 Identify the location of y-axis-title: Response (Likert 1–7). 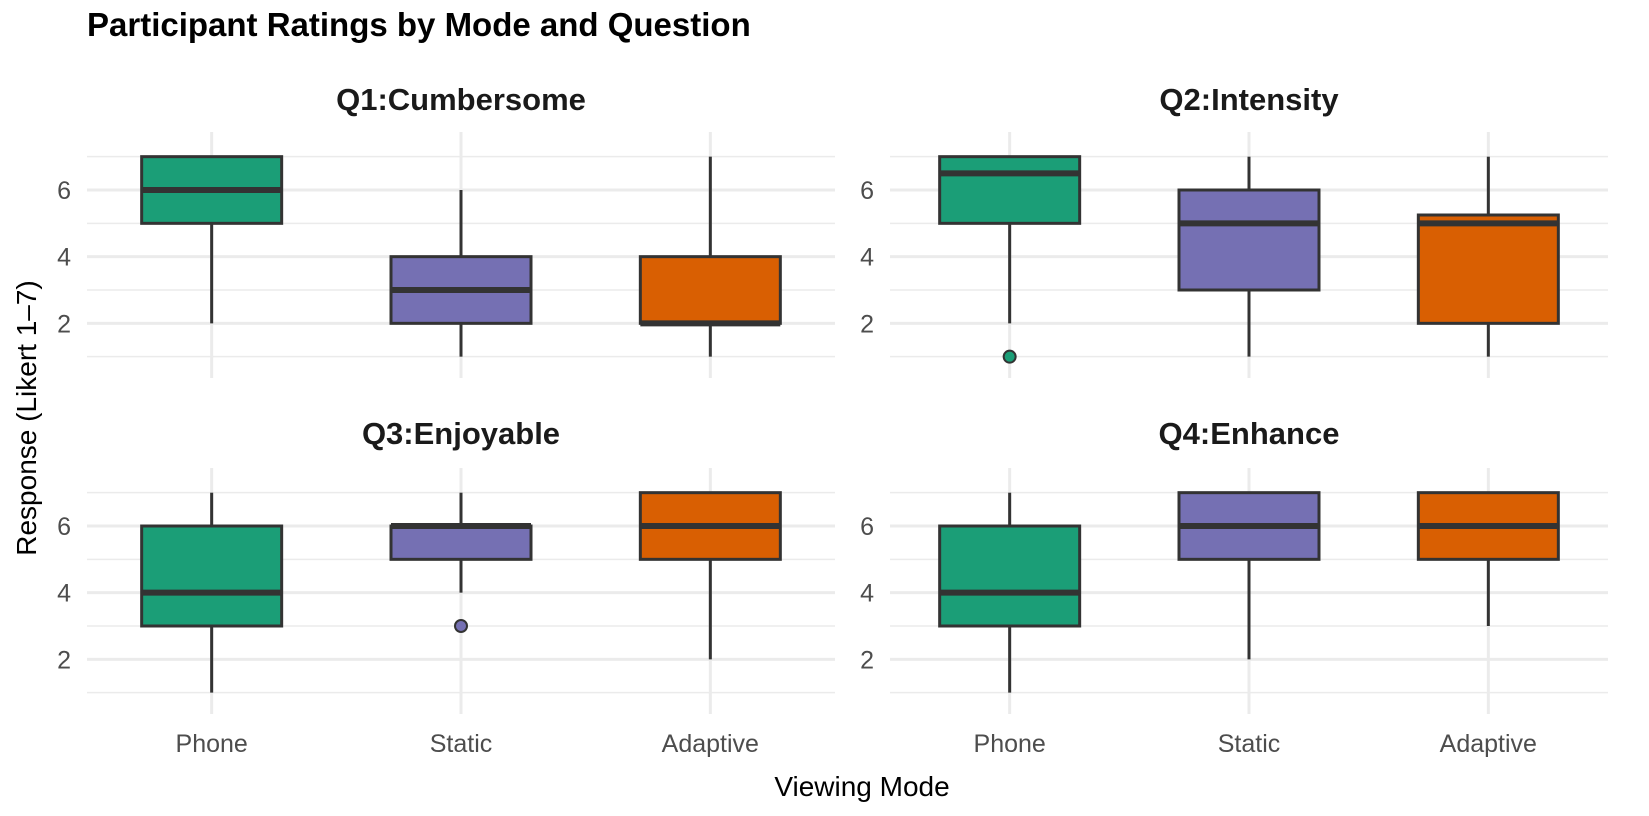
(26, 417).